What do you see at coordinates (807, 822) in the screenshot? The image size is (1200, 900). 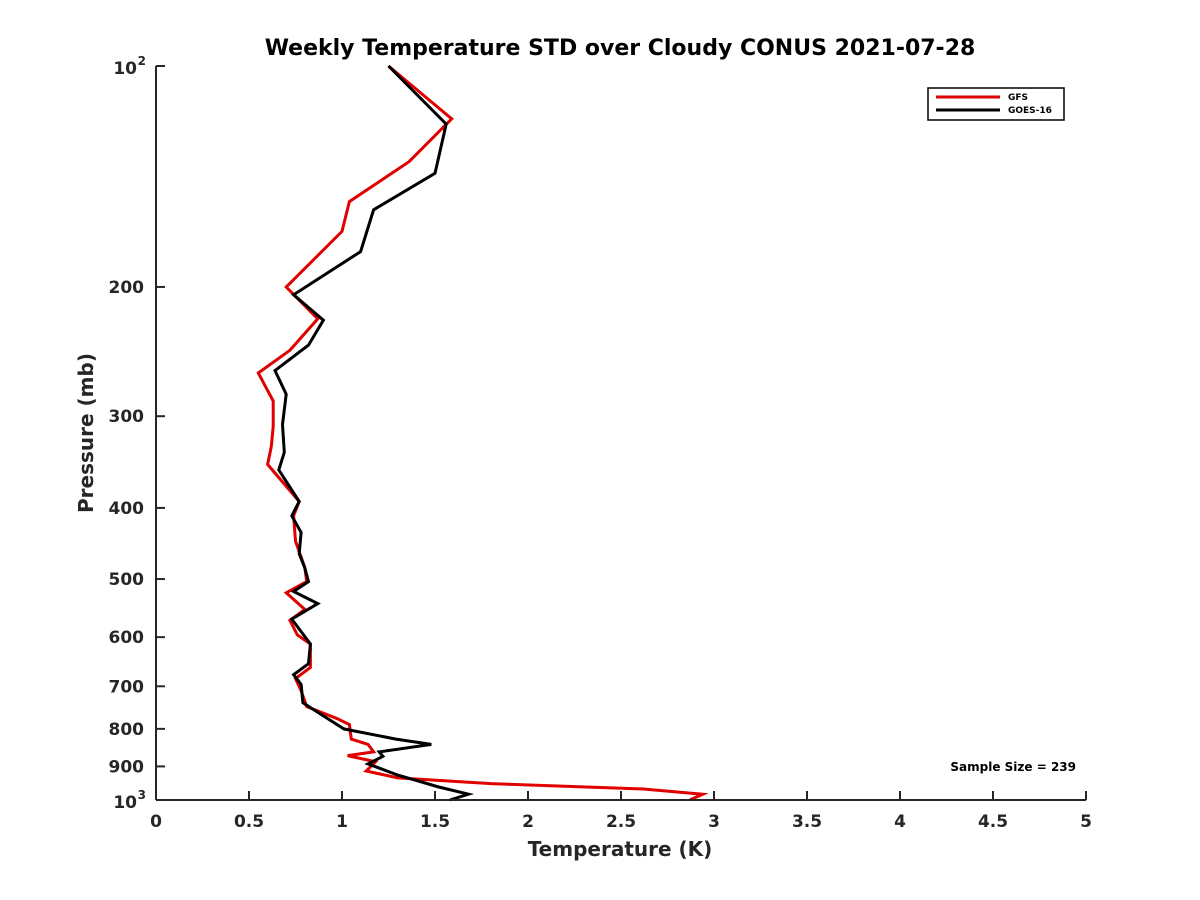 I see `x-tick-label: 3.5` at bounding box center [807, 822].